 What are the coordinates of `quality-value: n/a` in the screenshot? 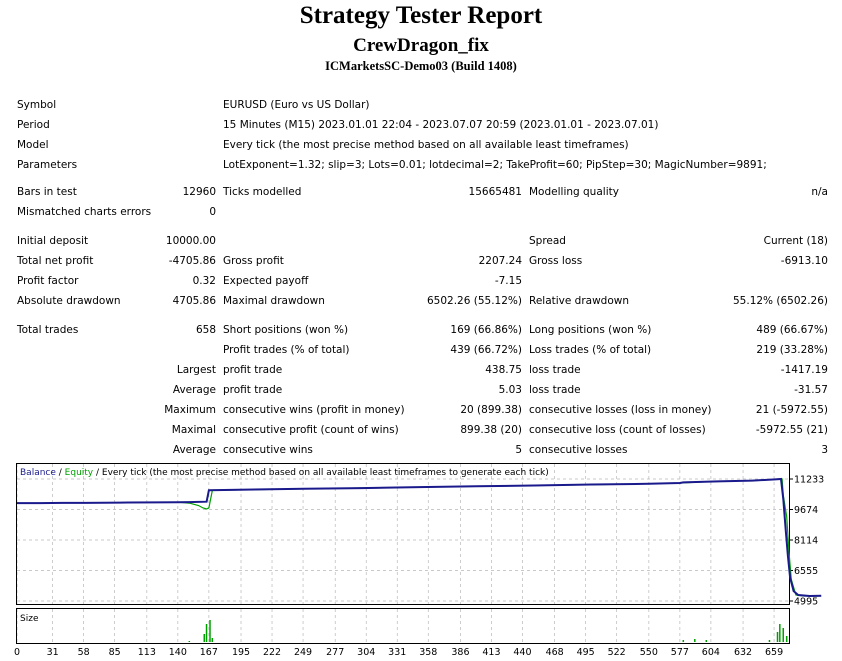 It's located at (819, 192).